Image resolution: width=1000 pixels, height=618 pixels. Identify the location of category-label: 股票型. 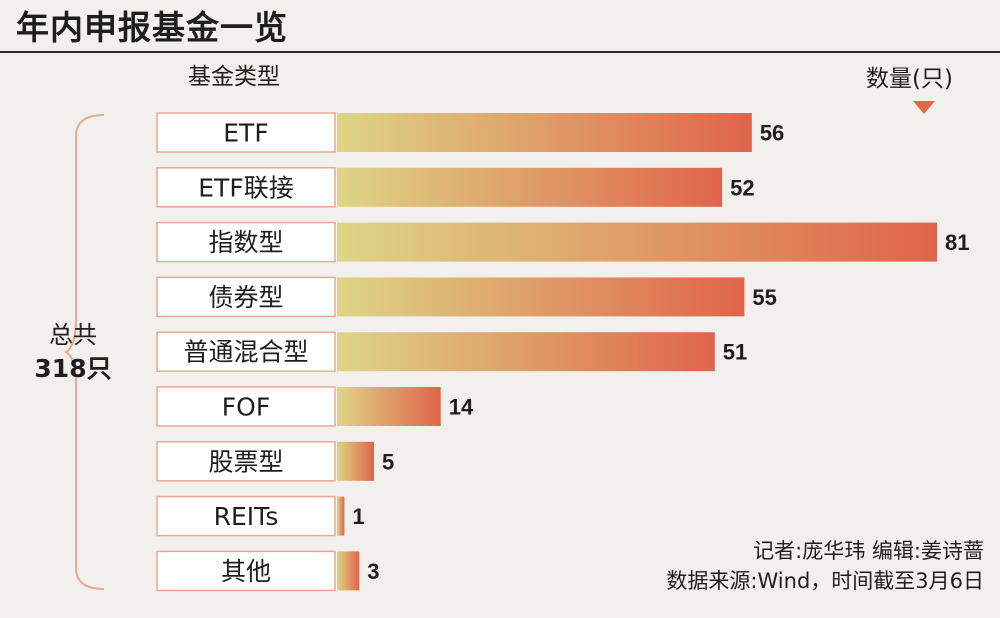
(245, 461).